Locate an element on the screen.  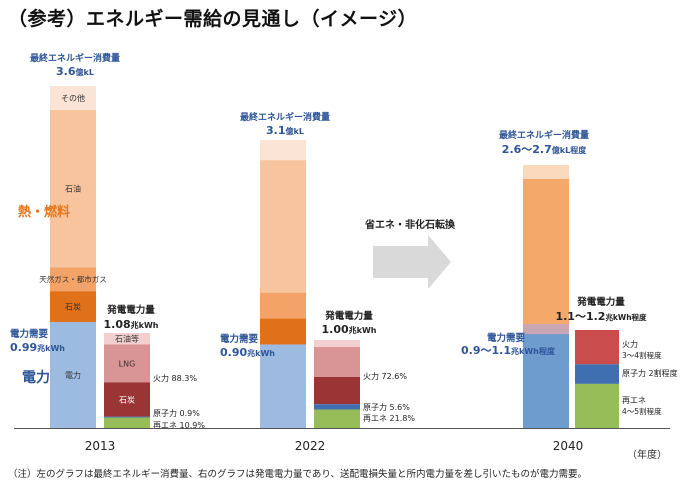
electricity-side-label: 電力 is located at coordinates (36, 377).